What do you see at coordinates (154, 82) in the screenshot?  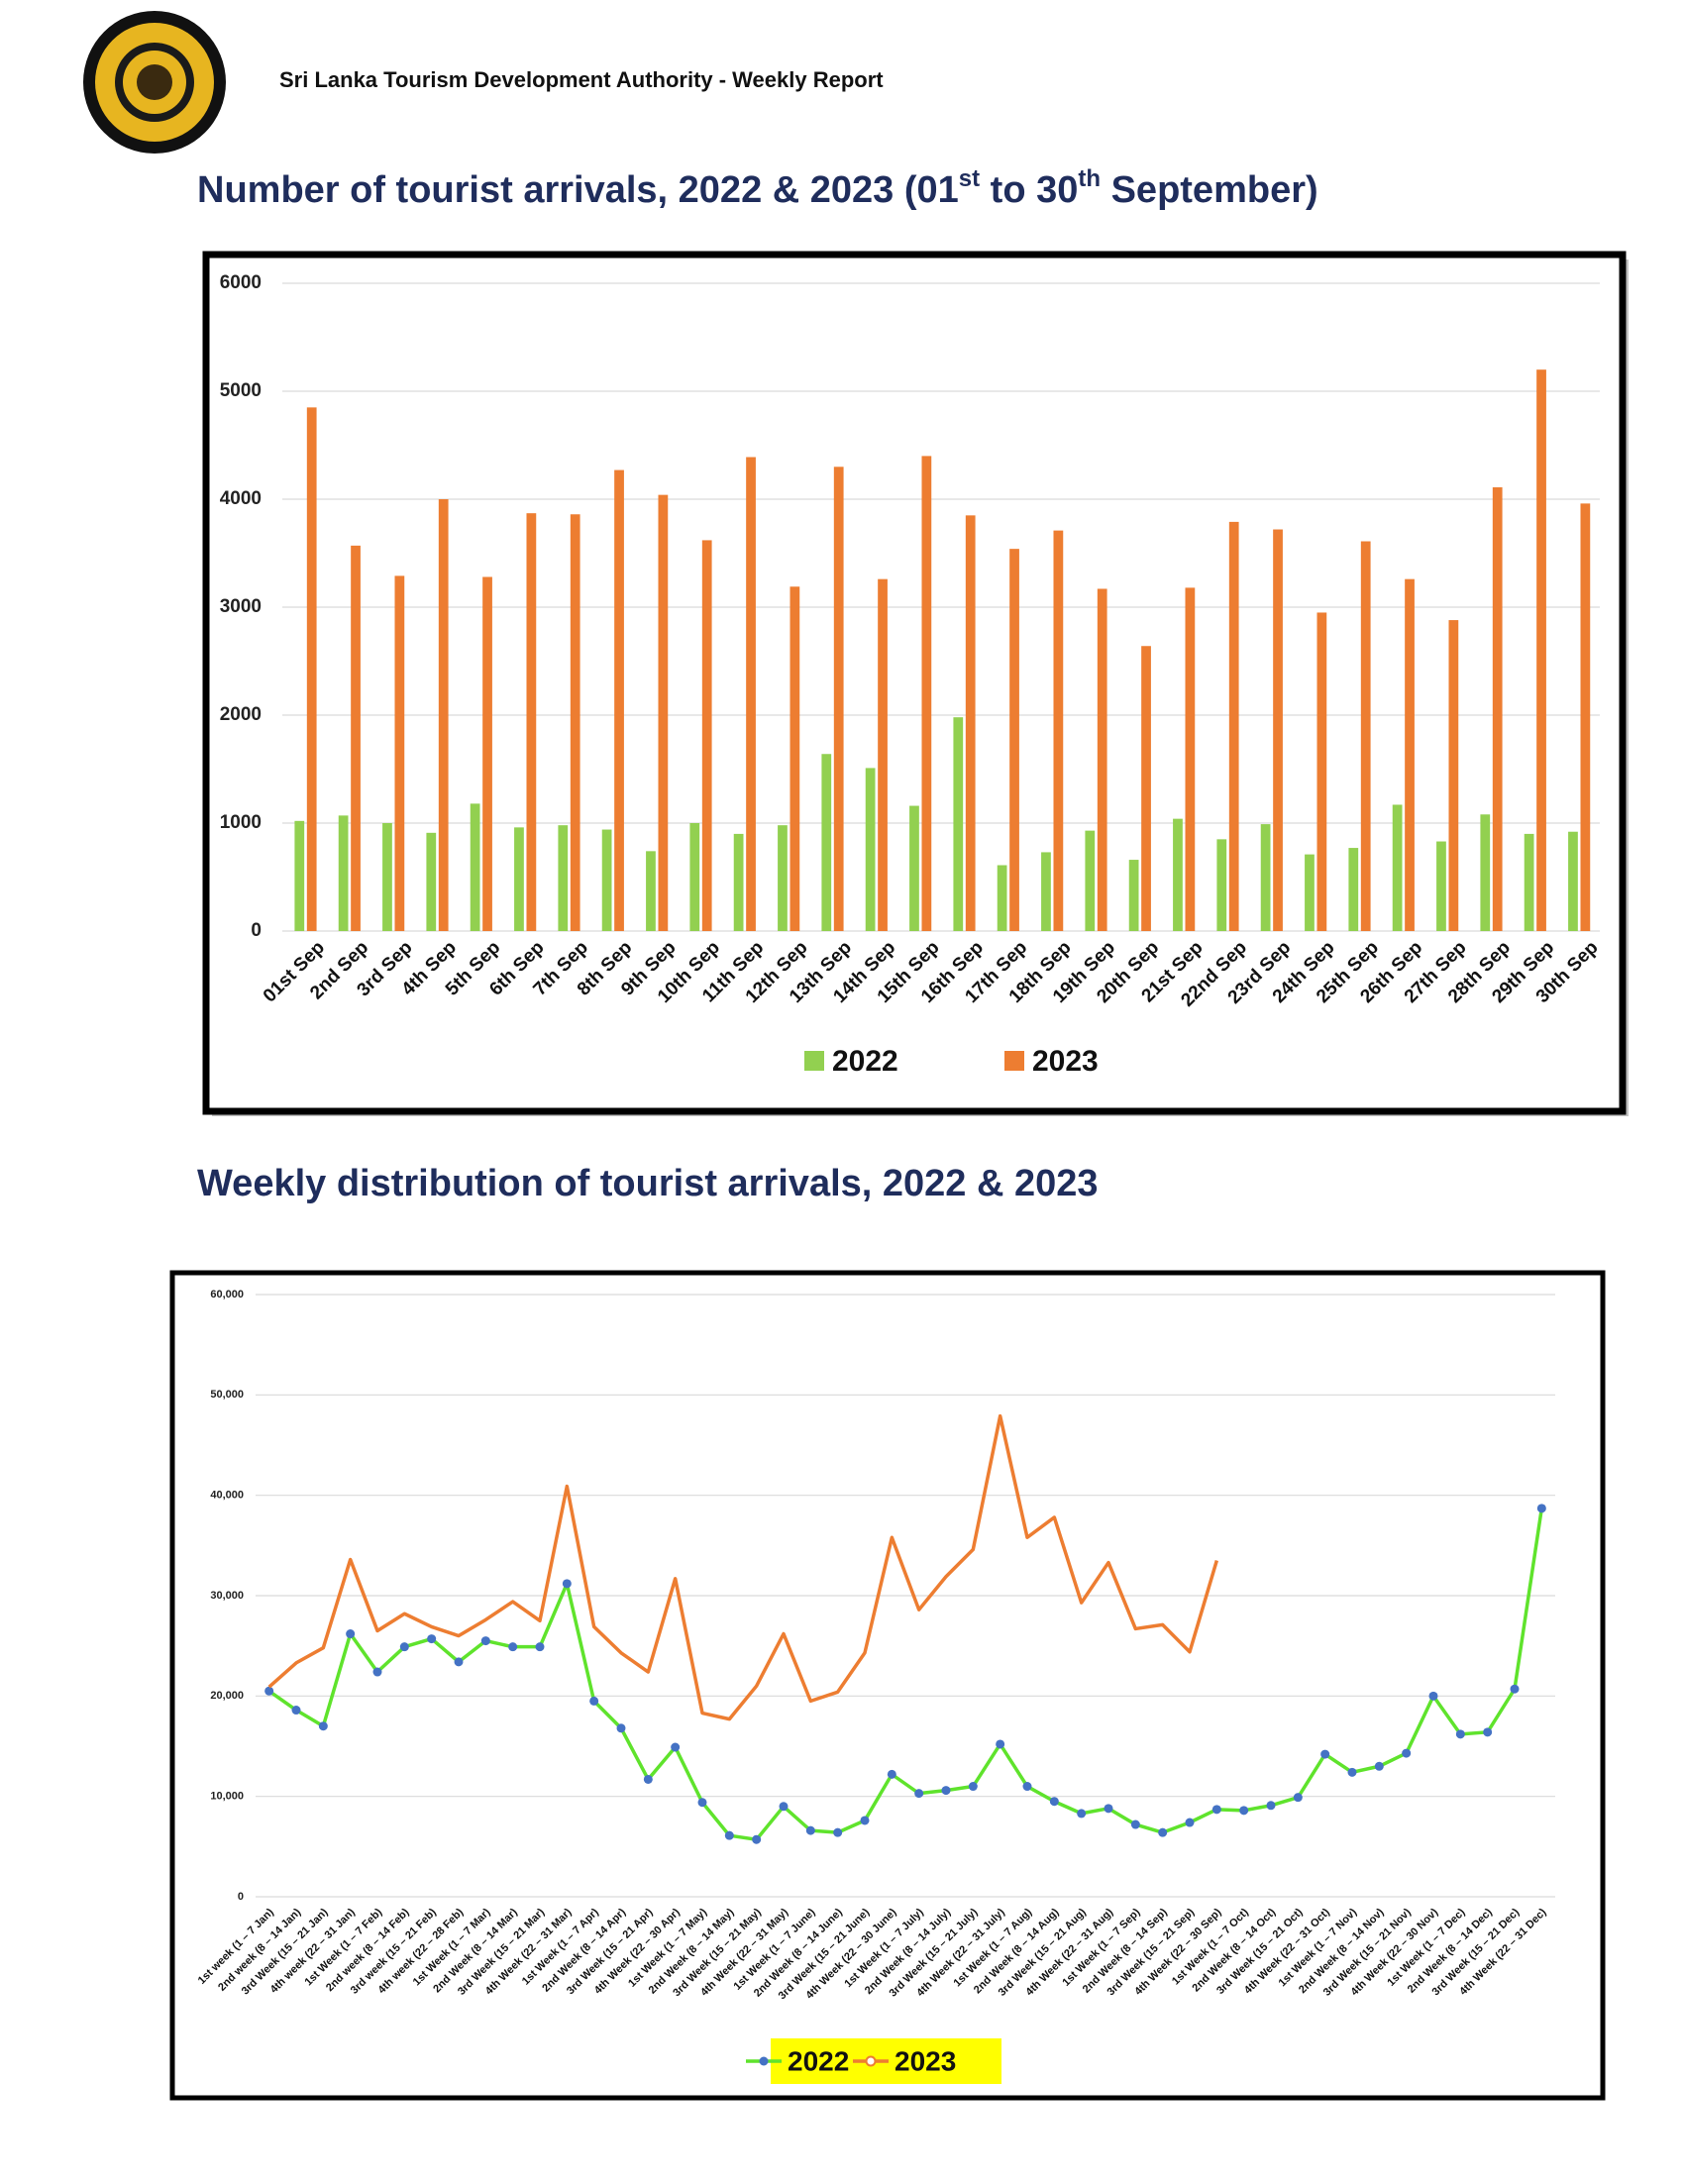 I see `logo` at bounding box center [154, 82].